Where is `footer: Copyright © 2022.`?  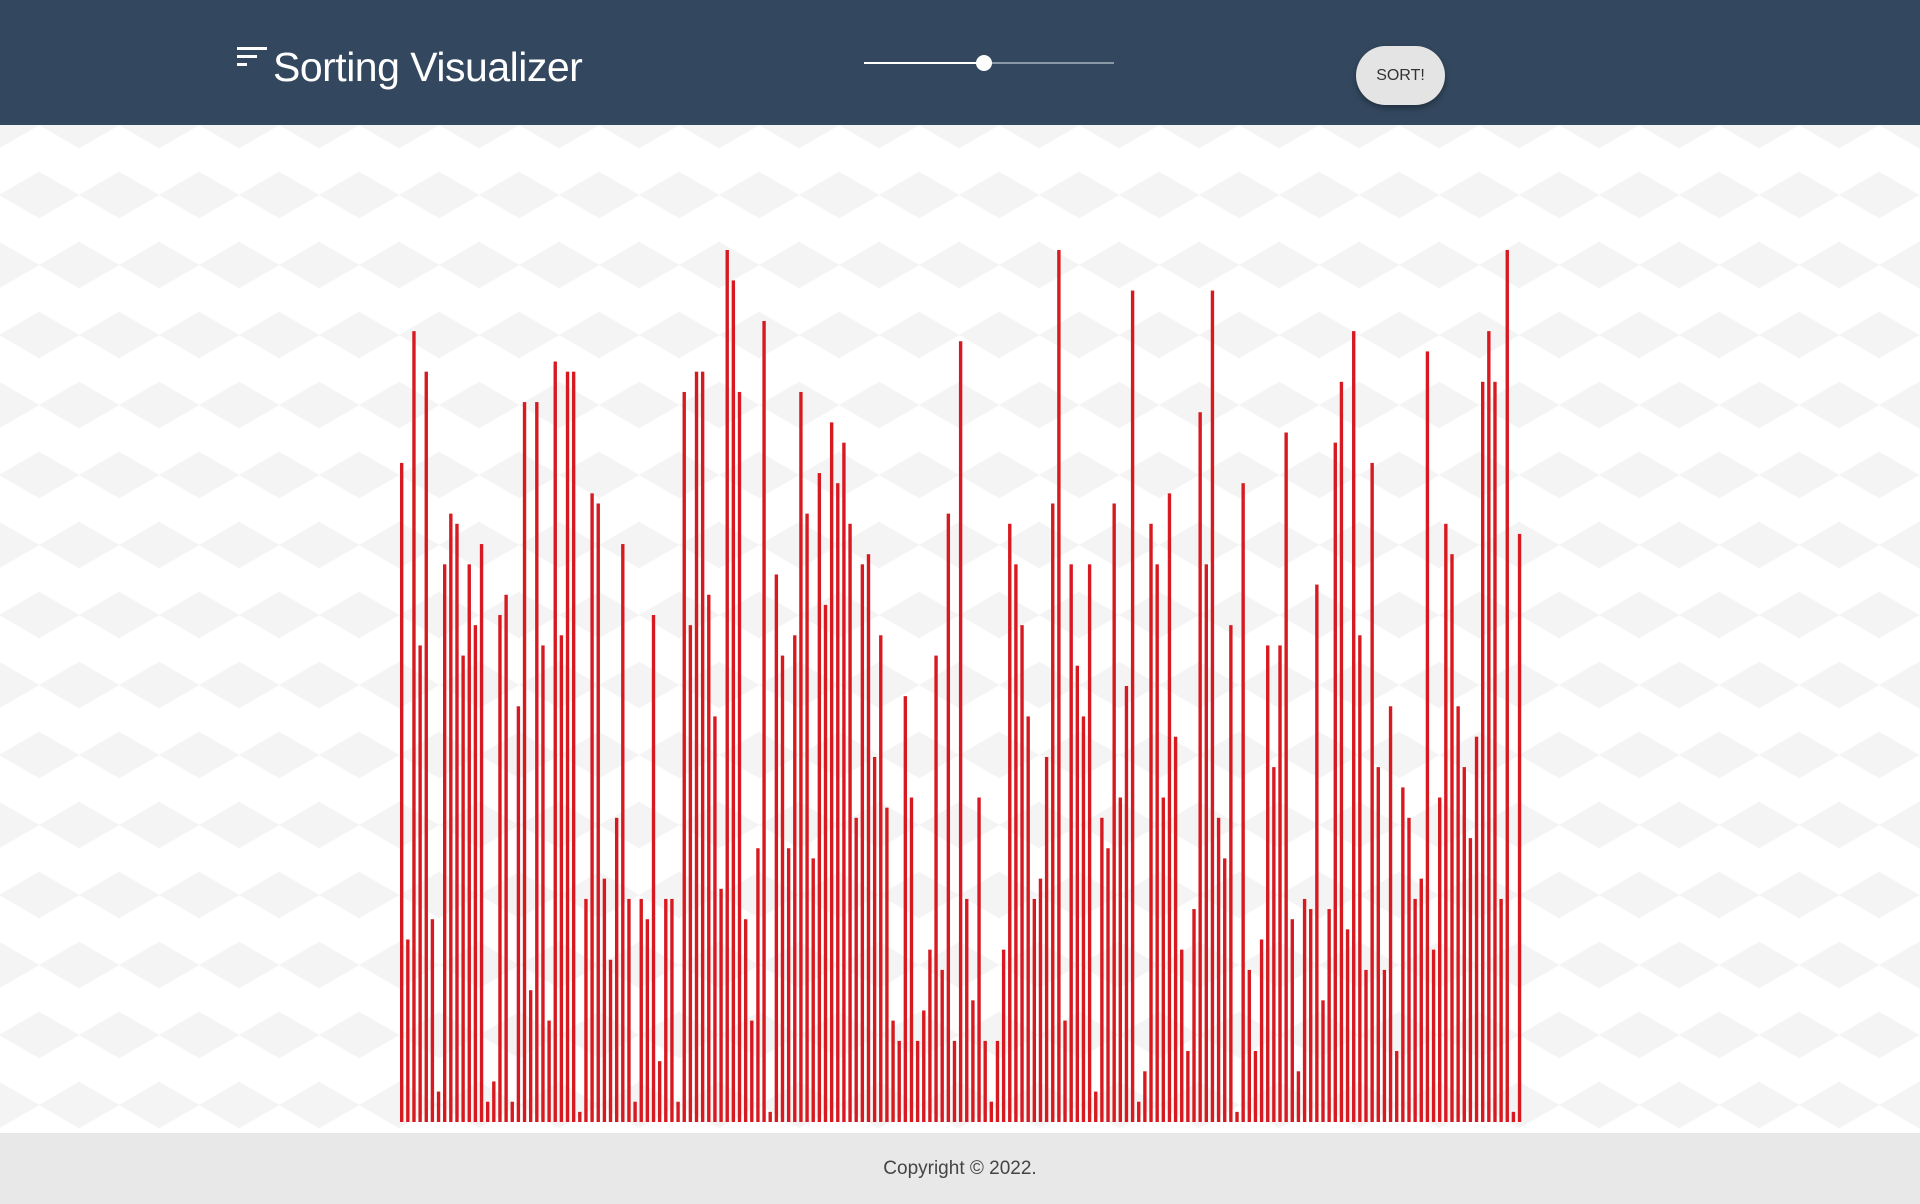
footer: Copyright © 2022. is located at coordinates (960, 1168).